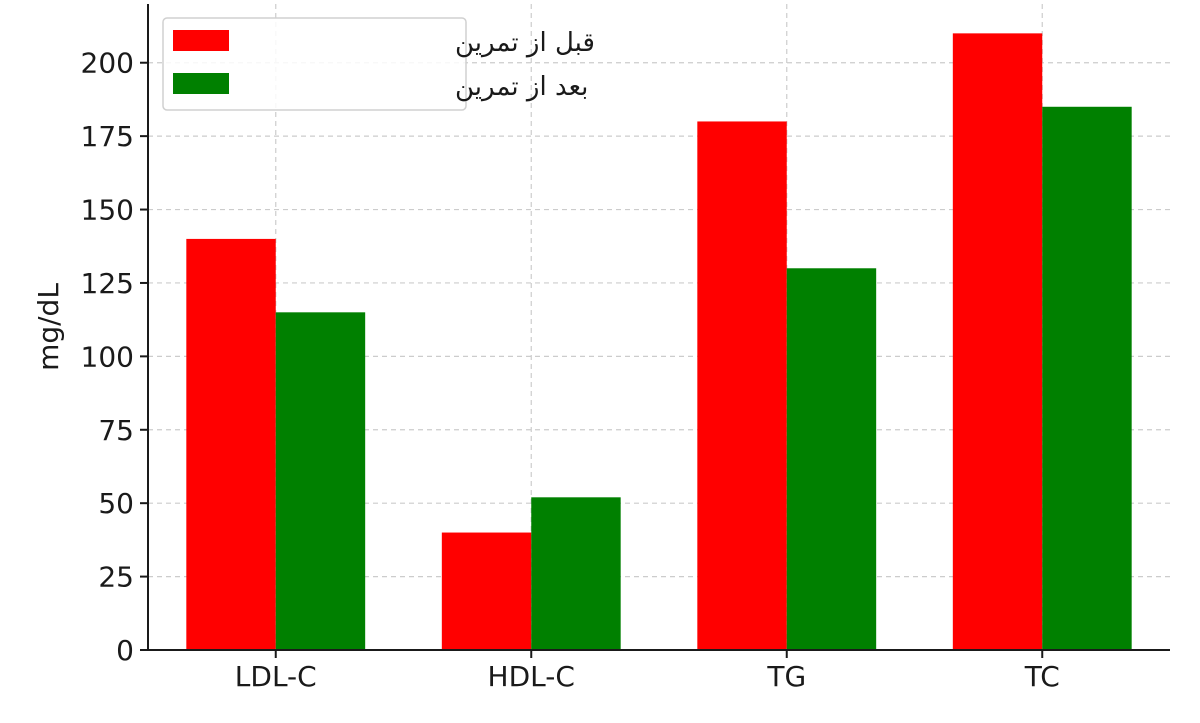  Describe the element at coordinates (107, 283) in the screenshot. I see `y-tick-label: 125` at that location.